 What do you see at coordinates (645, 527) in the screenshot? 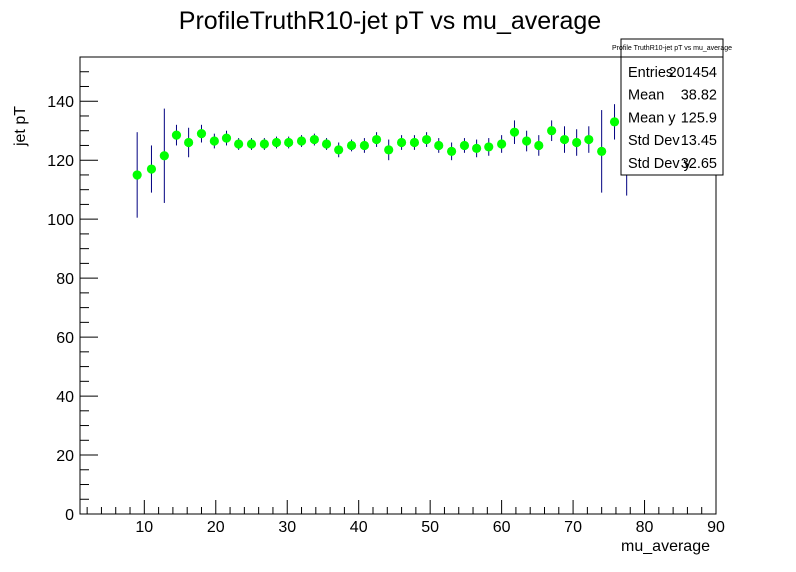
I see `x-tick-label: 80` at bounding box center [645, 527].